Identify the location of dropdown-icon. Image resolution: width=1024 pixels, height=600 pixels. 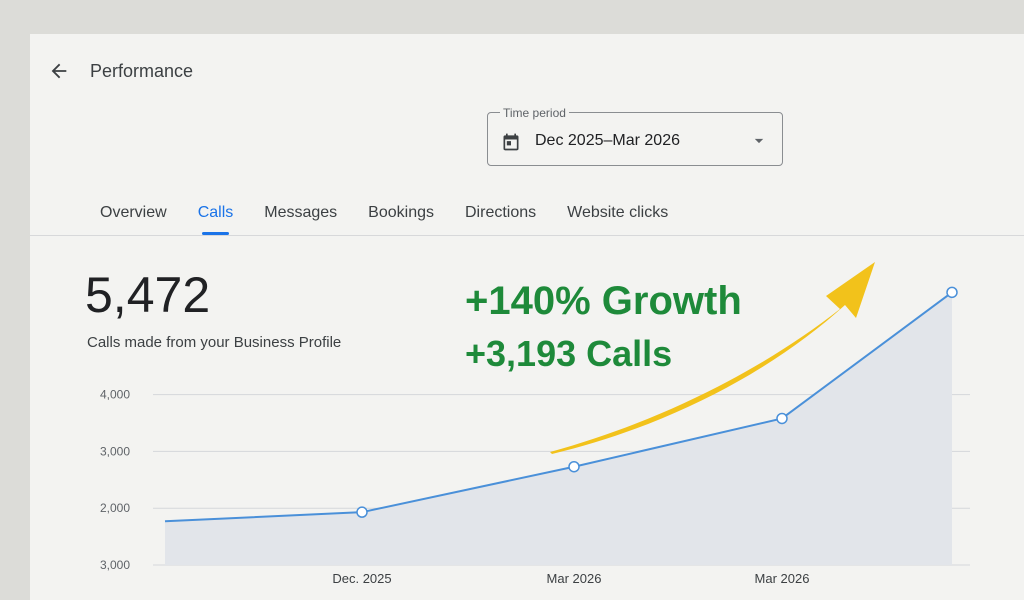
(759, 141).